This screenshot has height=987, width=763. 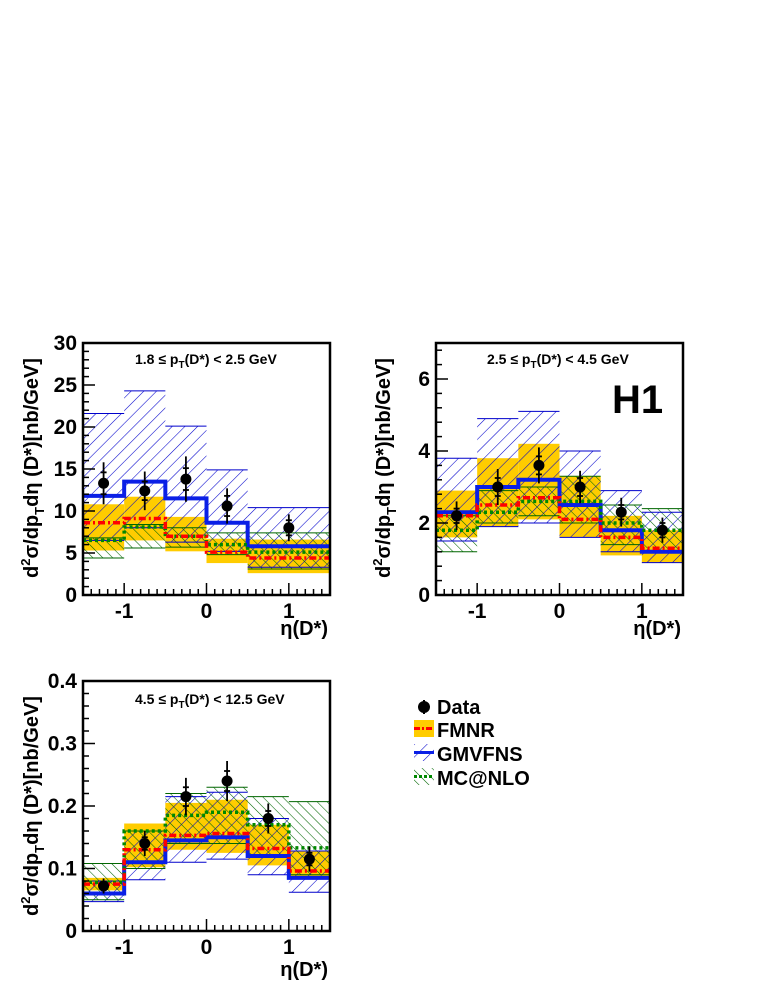 I want to click on y-tick-label: 0.4, so click(x=63, y=681).